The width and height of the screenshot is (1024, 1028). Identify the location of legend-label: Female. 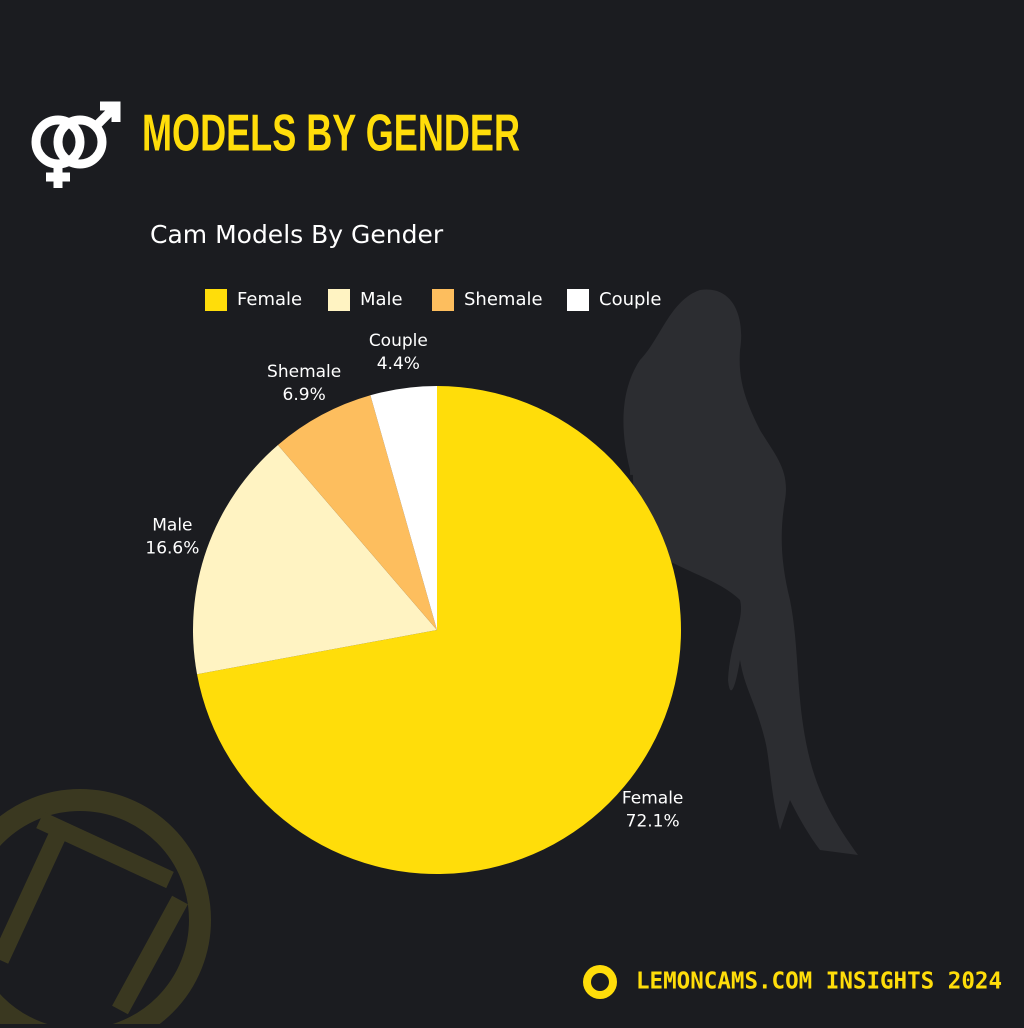
(269, 299).